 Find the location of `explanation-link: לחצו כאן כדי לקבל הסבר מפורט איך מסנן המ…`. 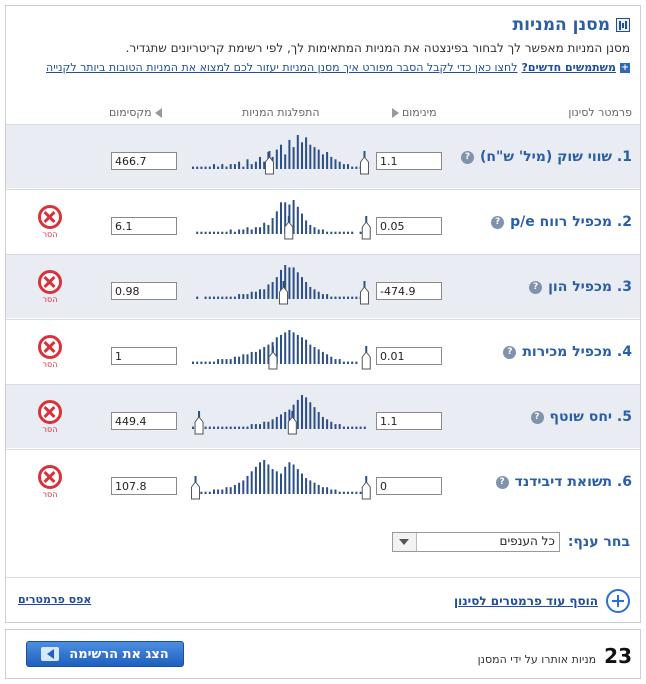

explanation-link: לחצו כאן כדי לקבל הסבר מפורט איך מסנן המ… is located at coordinates (282, 67).